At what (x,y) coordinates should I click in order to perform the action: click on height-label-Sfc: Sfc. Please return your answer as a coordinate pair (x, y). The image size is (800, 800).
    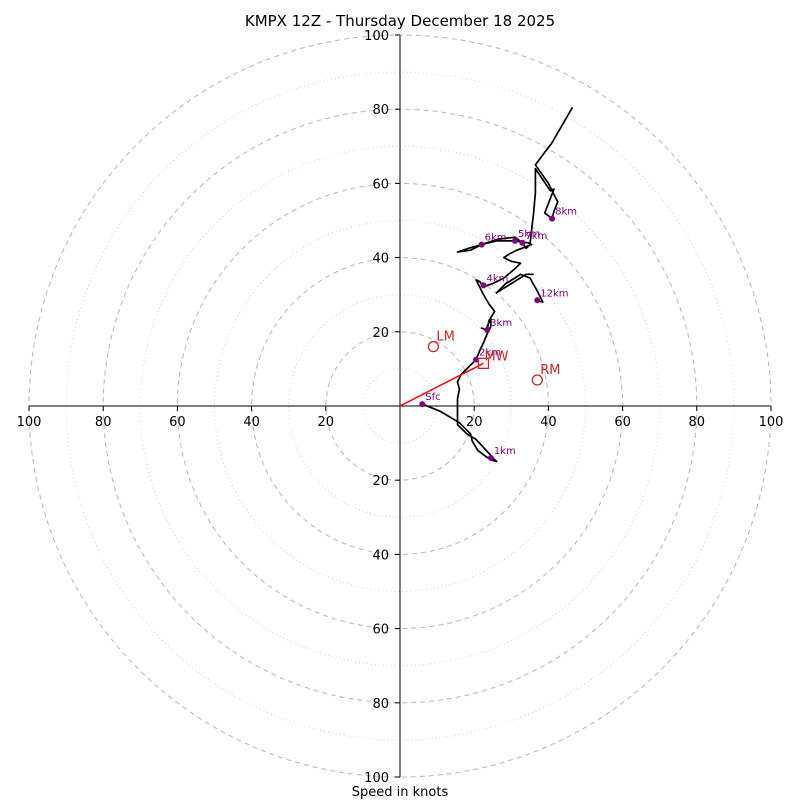
    Looking at the image, I should click on (432, 397).